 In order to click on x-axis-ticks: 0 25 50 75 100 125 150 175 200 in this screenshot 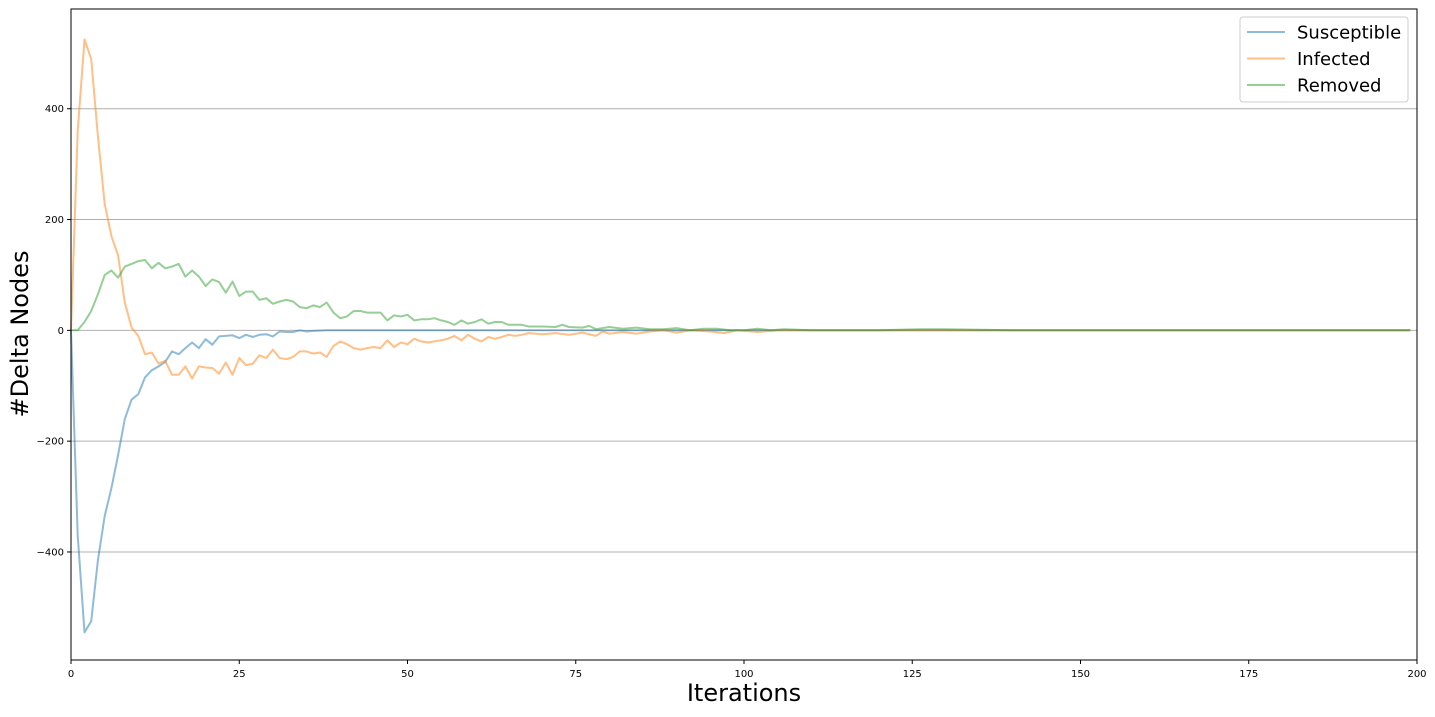, I will do `click(747, 670)`.